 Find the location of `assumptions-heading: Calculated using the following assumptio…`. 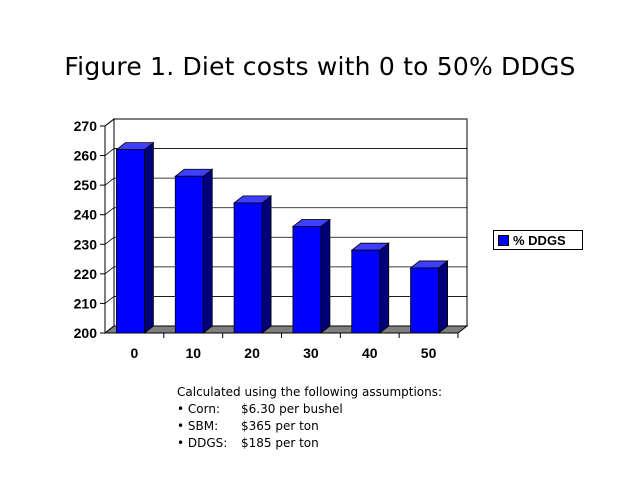

assumptions-heading: Calculated using the following assumptio… is located at coordinates (310, 392).